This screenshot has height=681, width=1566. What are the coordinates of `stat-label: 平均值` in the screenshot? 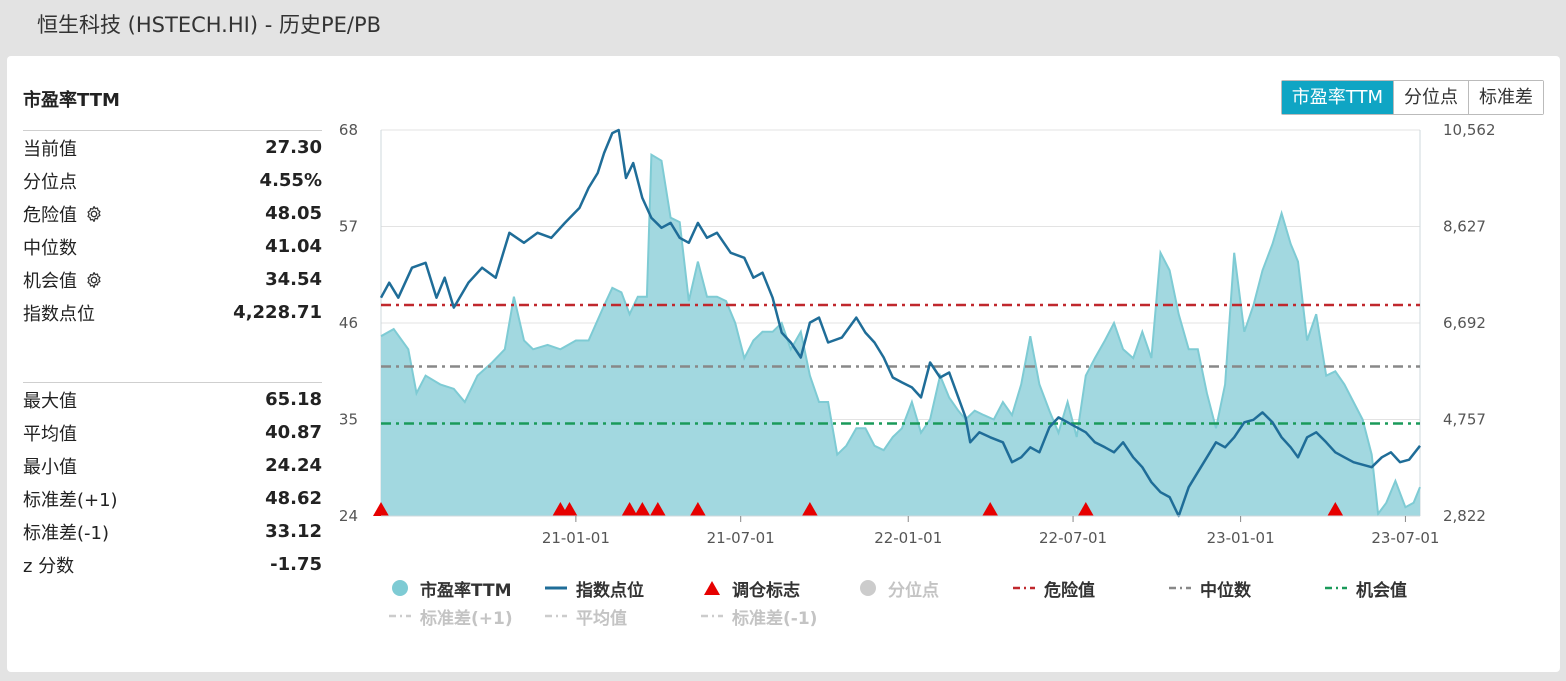 It's located at (50, 434).